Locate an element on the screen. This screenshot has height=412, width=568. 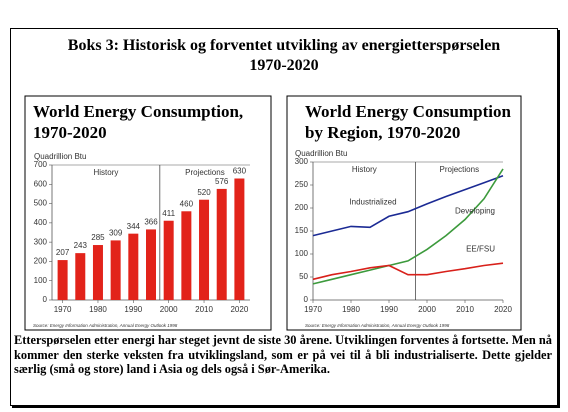
value-label: 630 is located at coordinates (240, 171).